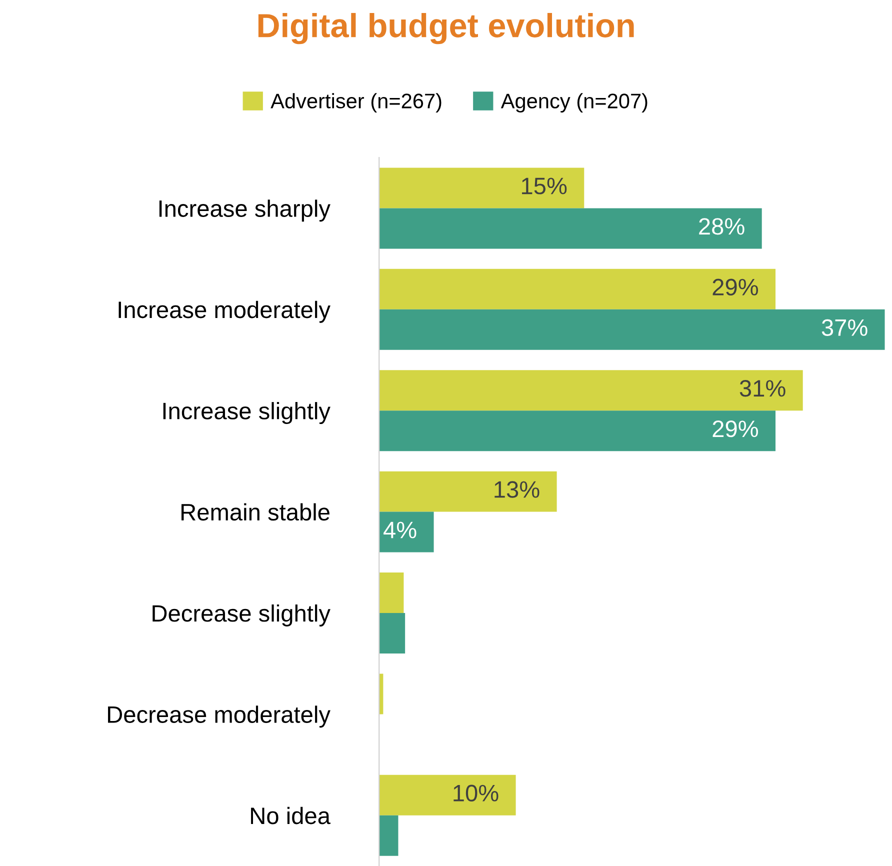 This screenshot has height=866, width=892. Describe the element at coordinates (721, 226) in the screenshot. I see `data-label: 28%` at that location.